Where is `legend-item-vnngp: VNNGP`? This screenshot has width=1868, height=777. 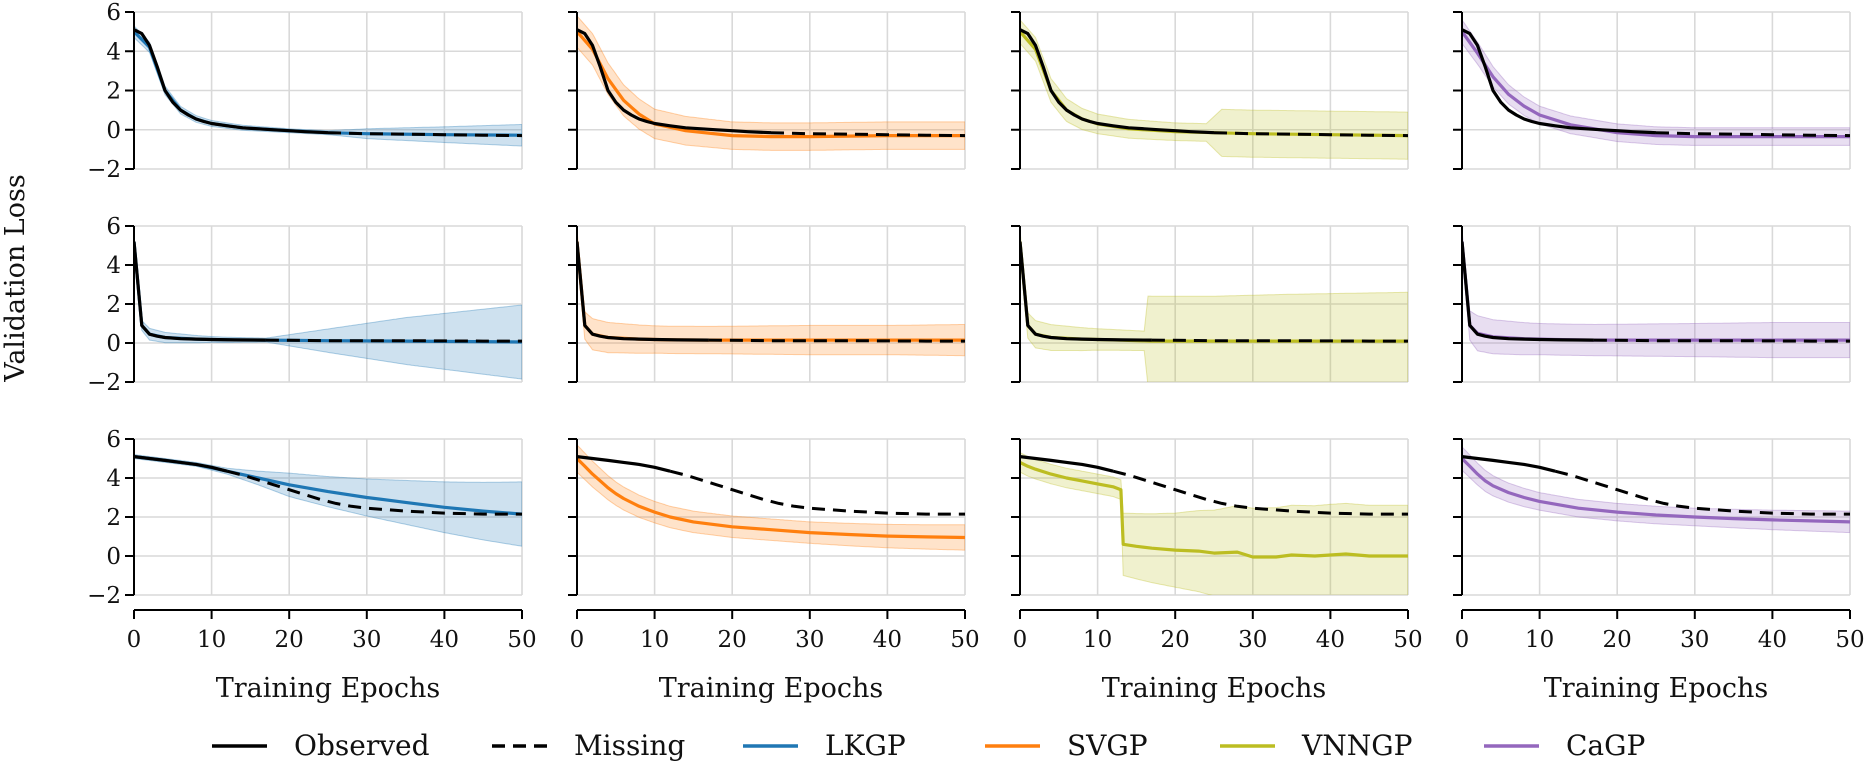
legend-item-vnngp: VNNGP is located at coordinates (1316, 745).